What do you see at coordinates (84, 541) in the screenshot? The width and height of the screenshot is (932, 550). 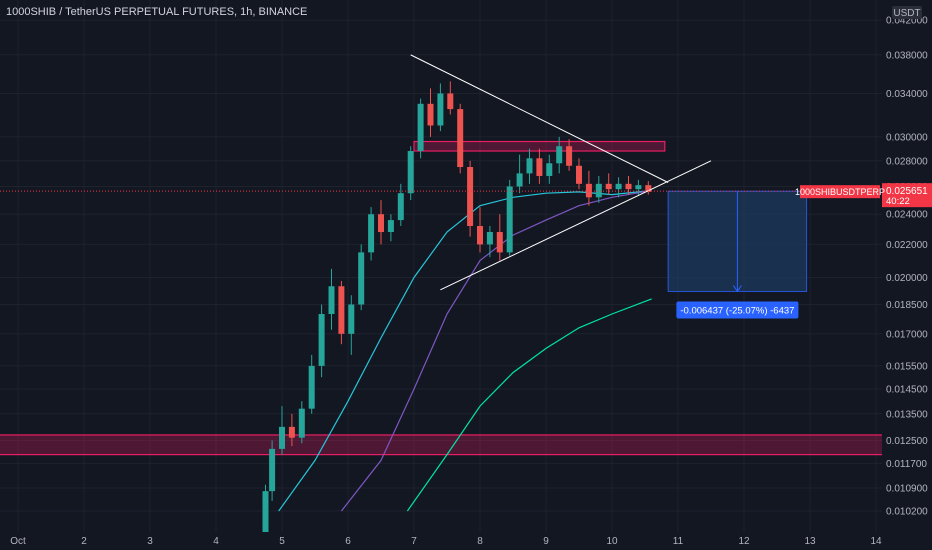 I see `time-tick-label: 2` at bounding box center [84, 541].